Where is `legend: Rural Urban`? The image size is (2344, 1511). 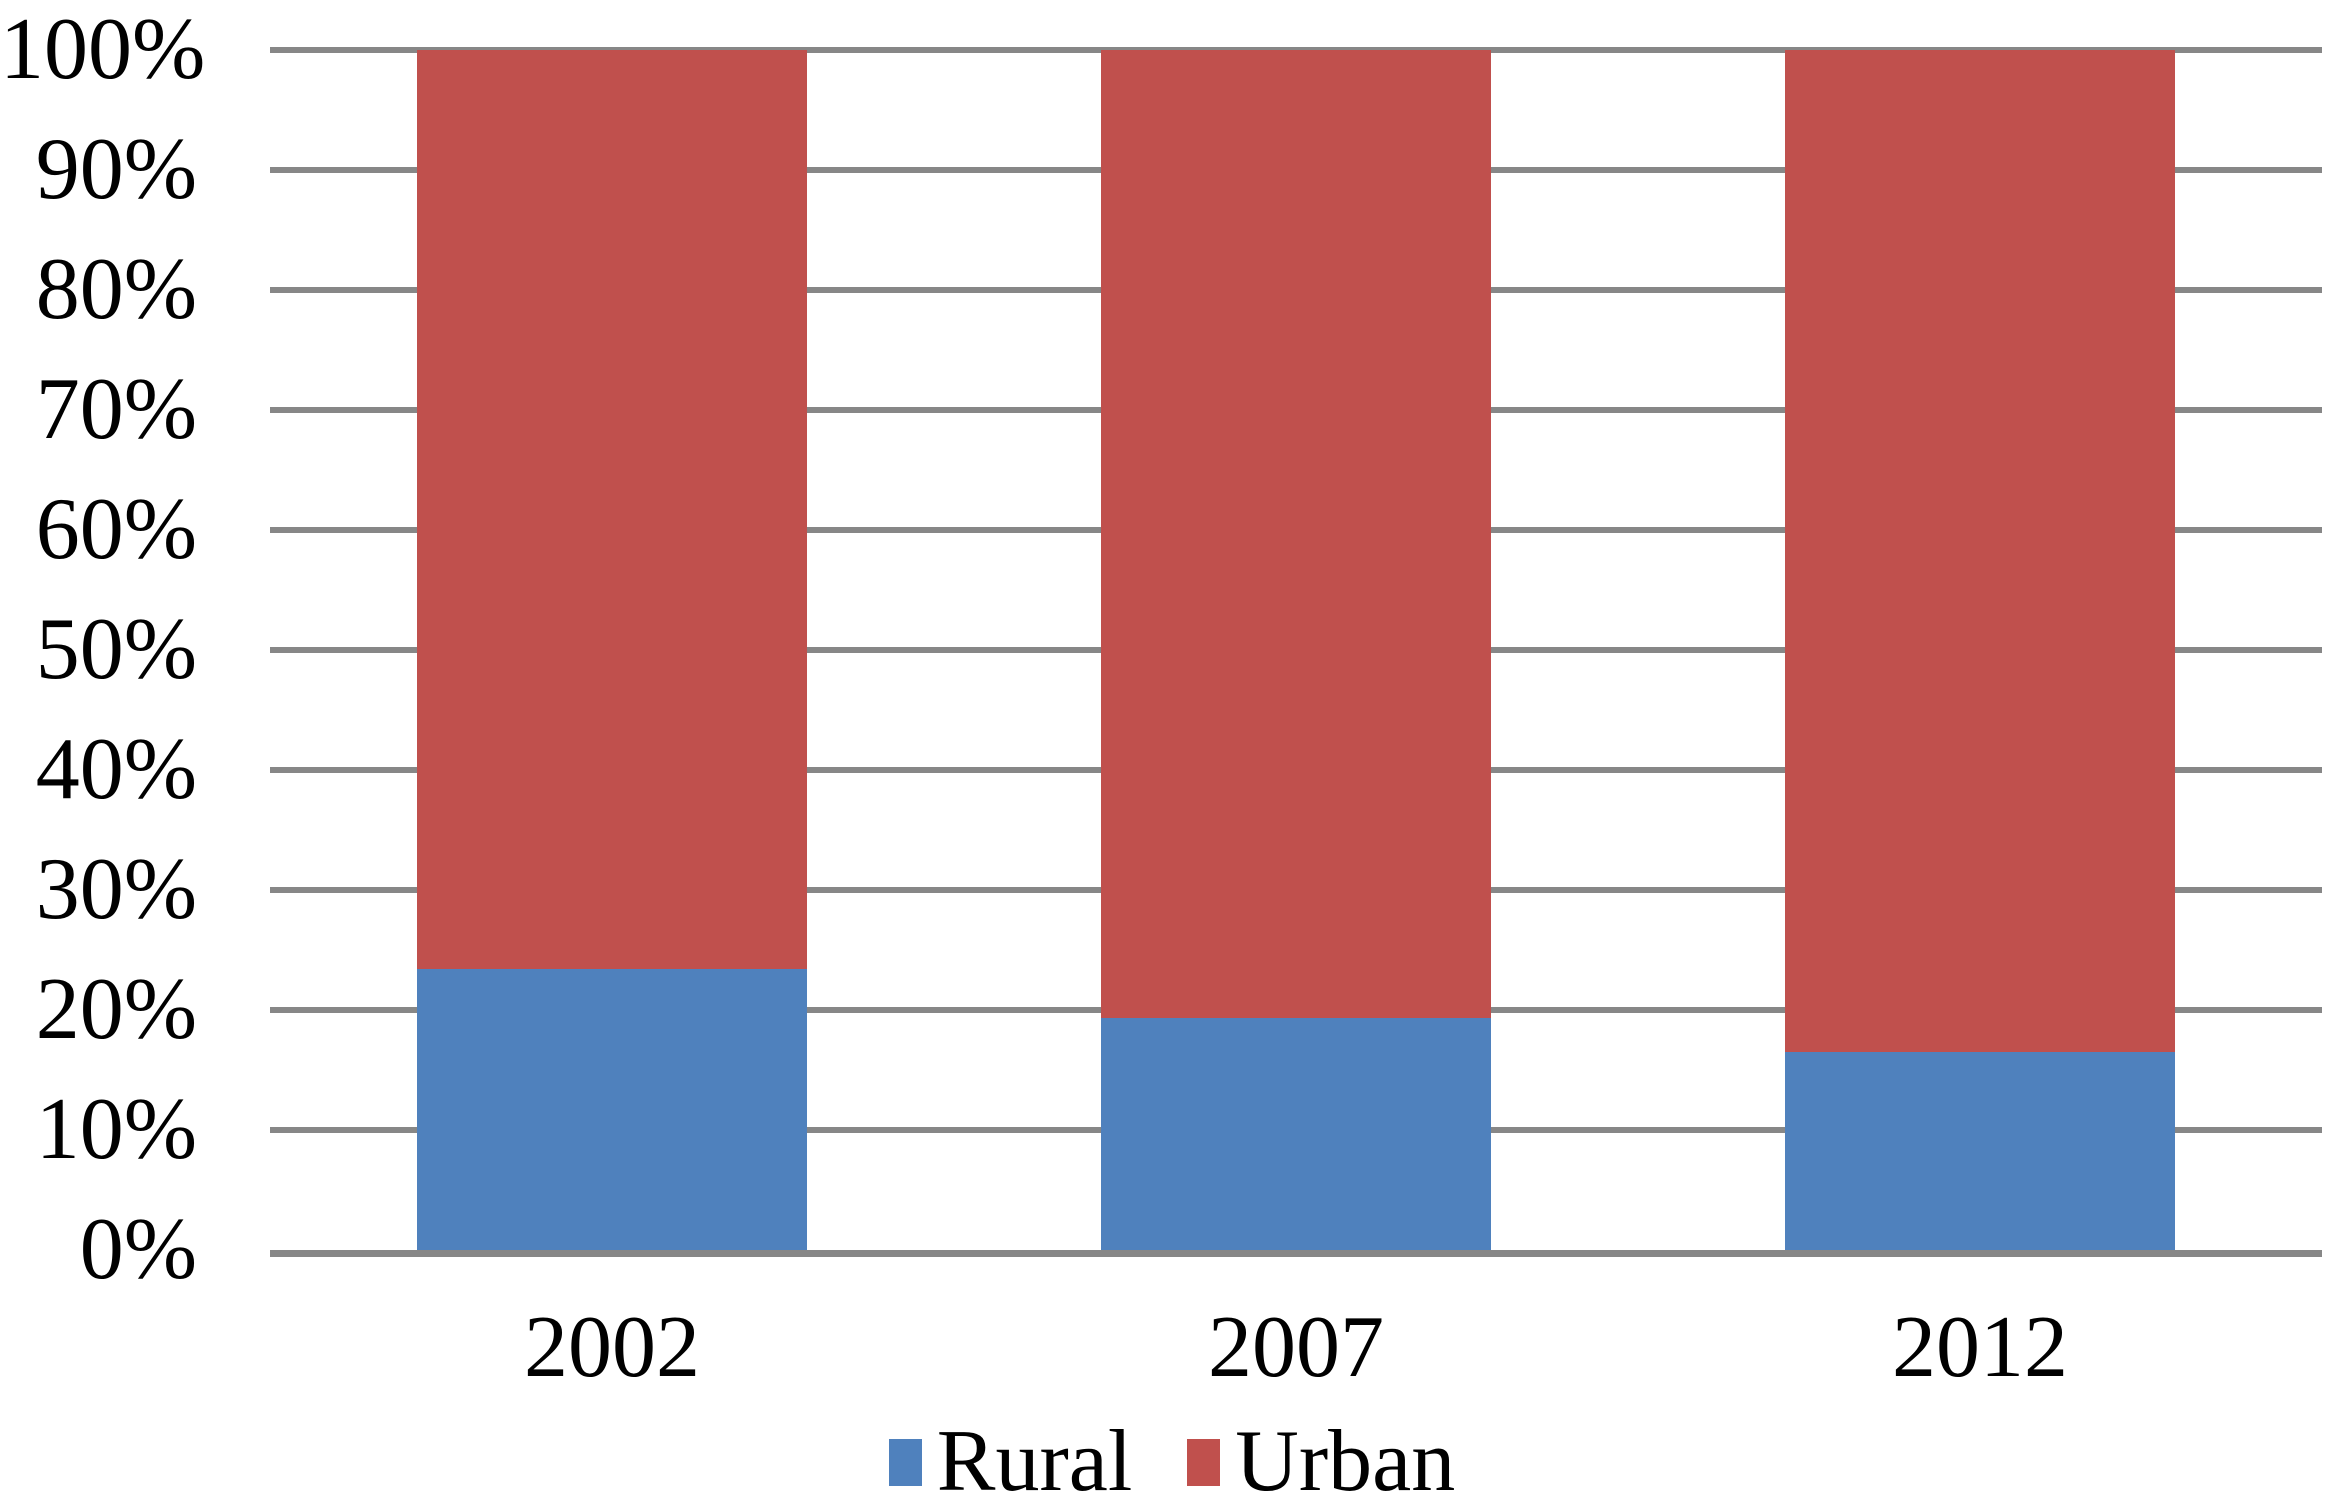
legend: Rural Urban is located at coordinates (1172, 1462).